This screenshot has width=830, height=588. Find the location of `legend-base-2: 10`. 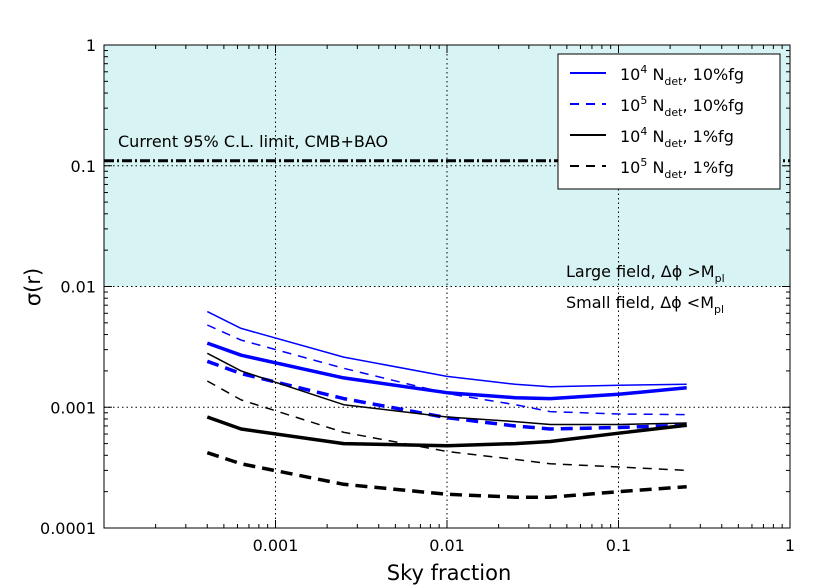

legend-base-2: 10 is located at coordinates (630, 105).